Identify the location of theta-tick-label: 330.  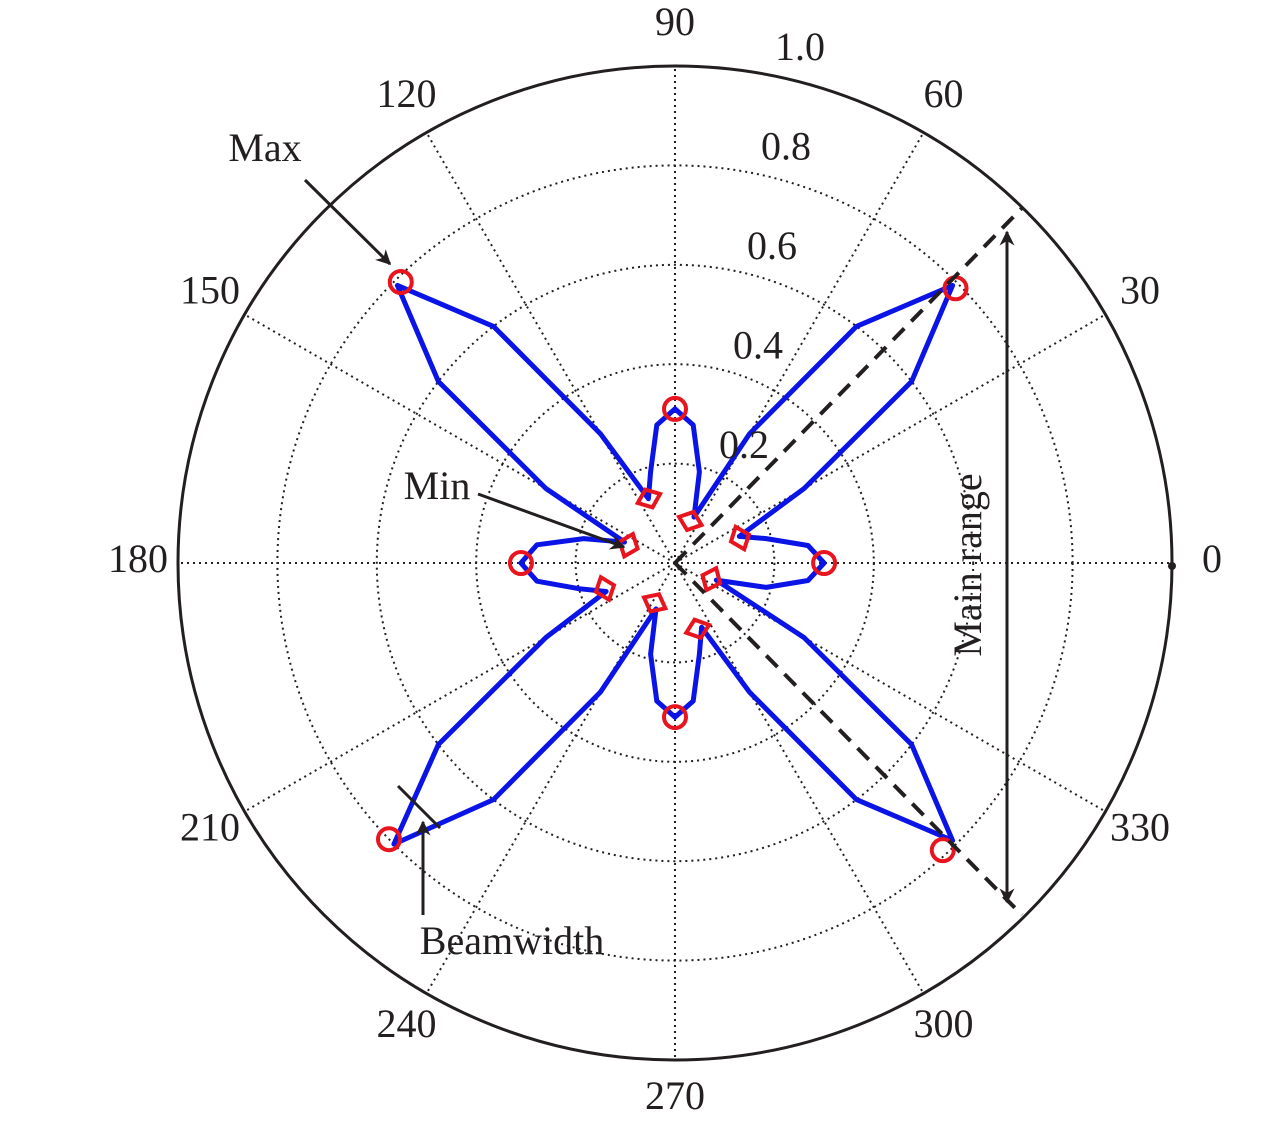
(1140, 827).